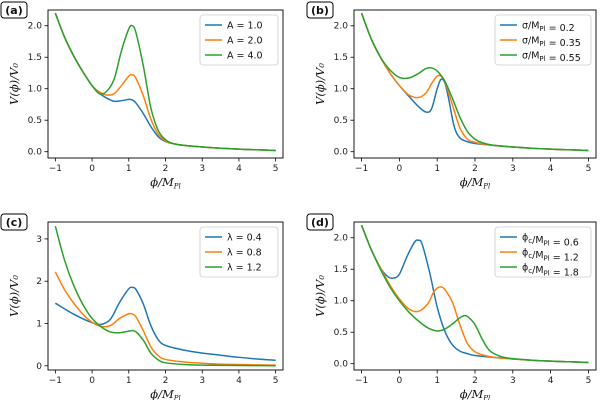  What do you see at coordinates (550, 241) in the screenshot?
I see `legend-entry: ϕc/MPl = 0.6` at bounding box center [550, 241].